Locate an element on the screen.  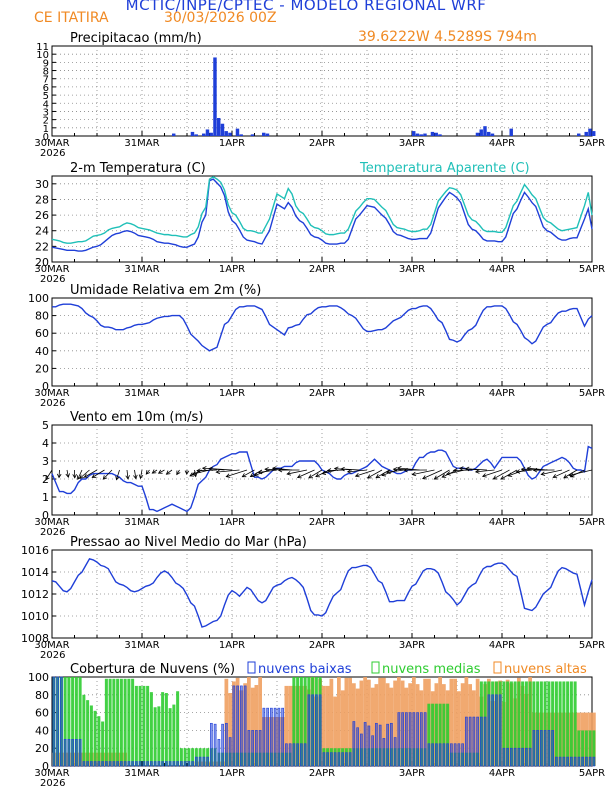
clouds-xtick-label: 31MAR is located at coordinates (141, 773).